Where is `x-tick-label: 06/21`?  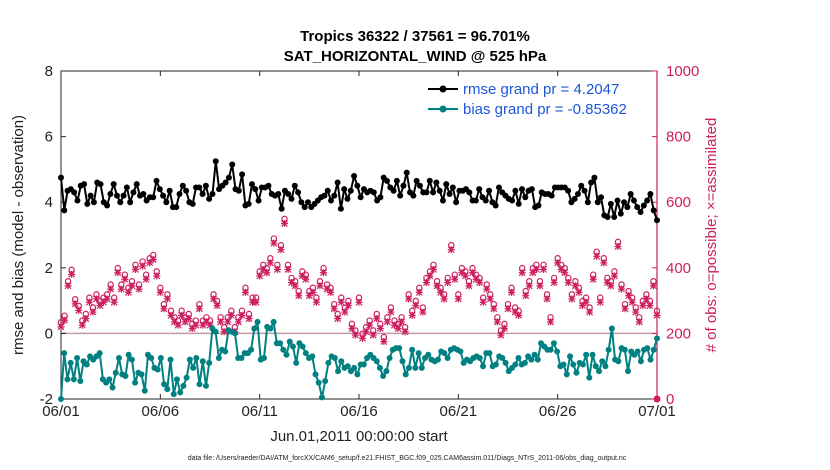
x-tick-label: 06/21 is located at coordinates (459, 411).